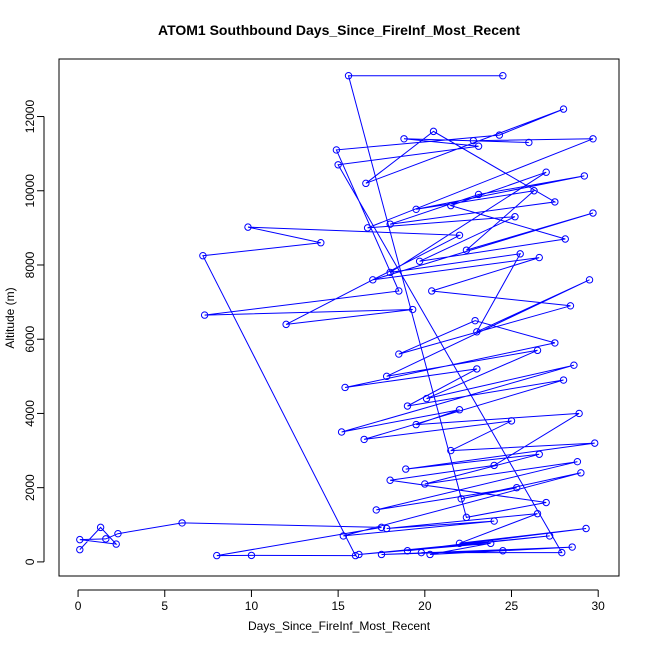 The image size is (650, 650). What do you see at coordinates (30, 191) in the screenshot?
I see `y-tick-label: 10000` at bounding box center [30, 191].